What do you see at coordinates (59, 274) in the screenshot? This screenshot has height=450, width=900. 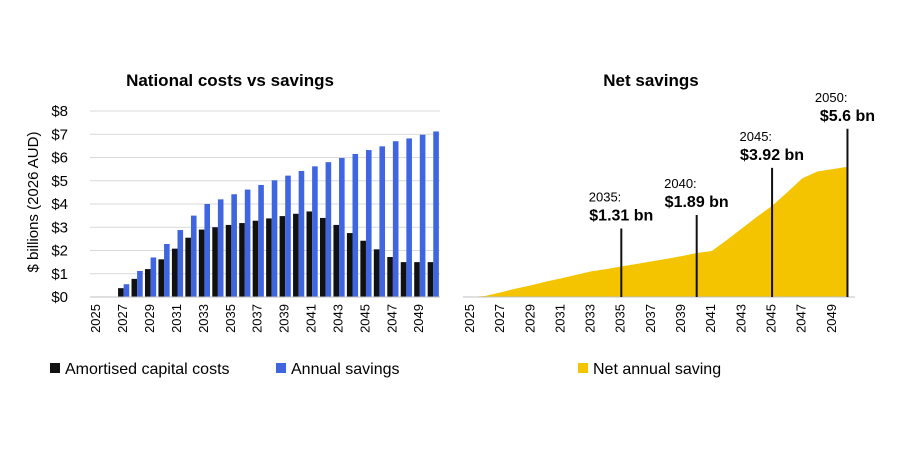 I see `left-y-tick-label: $1` at bounding box center [59, 274].